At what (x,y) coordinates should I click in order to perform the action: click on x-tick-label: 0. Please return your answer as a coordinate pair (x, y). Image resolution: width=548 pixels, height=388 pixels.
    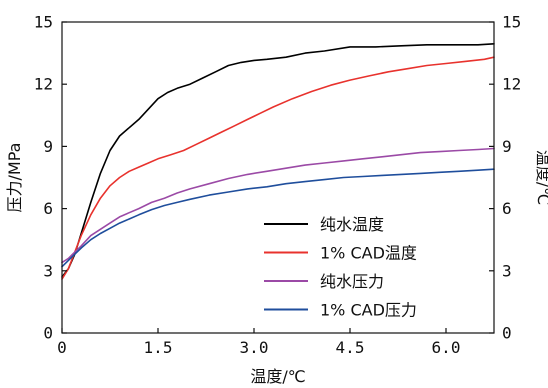
    Looking at the image, I should click on (62, 347).